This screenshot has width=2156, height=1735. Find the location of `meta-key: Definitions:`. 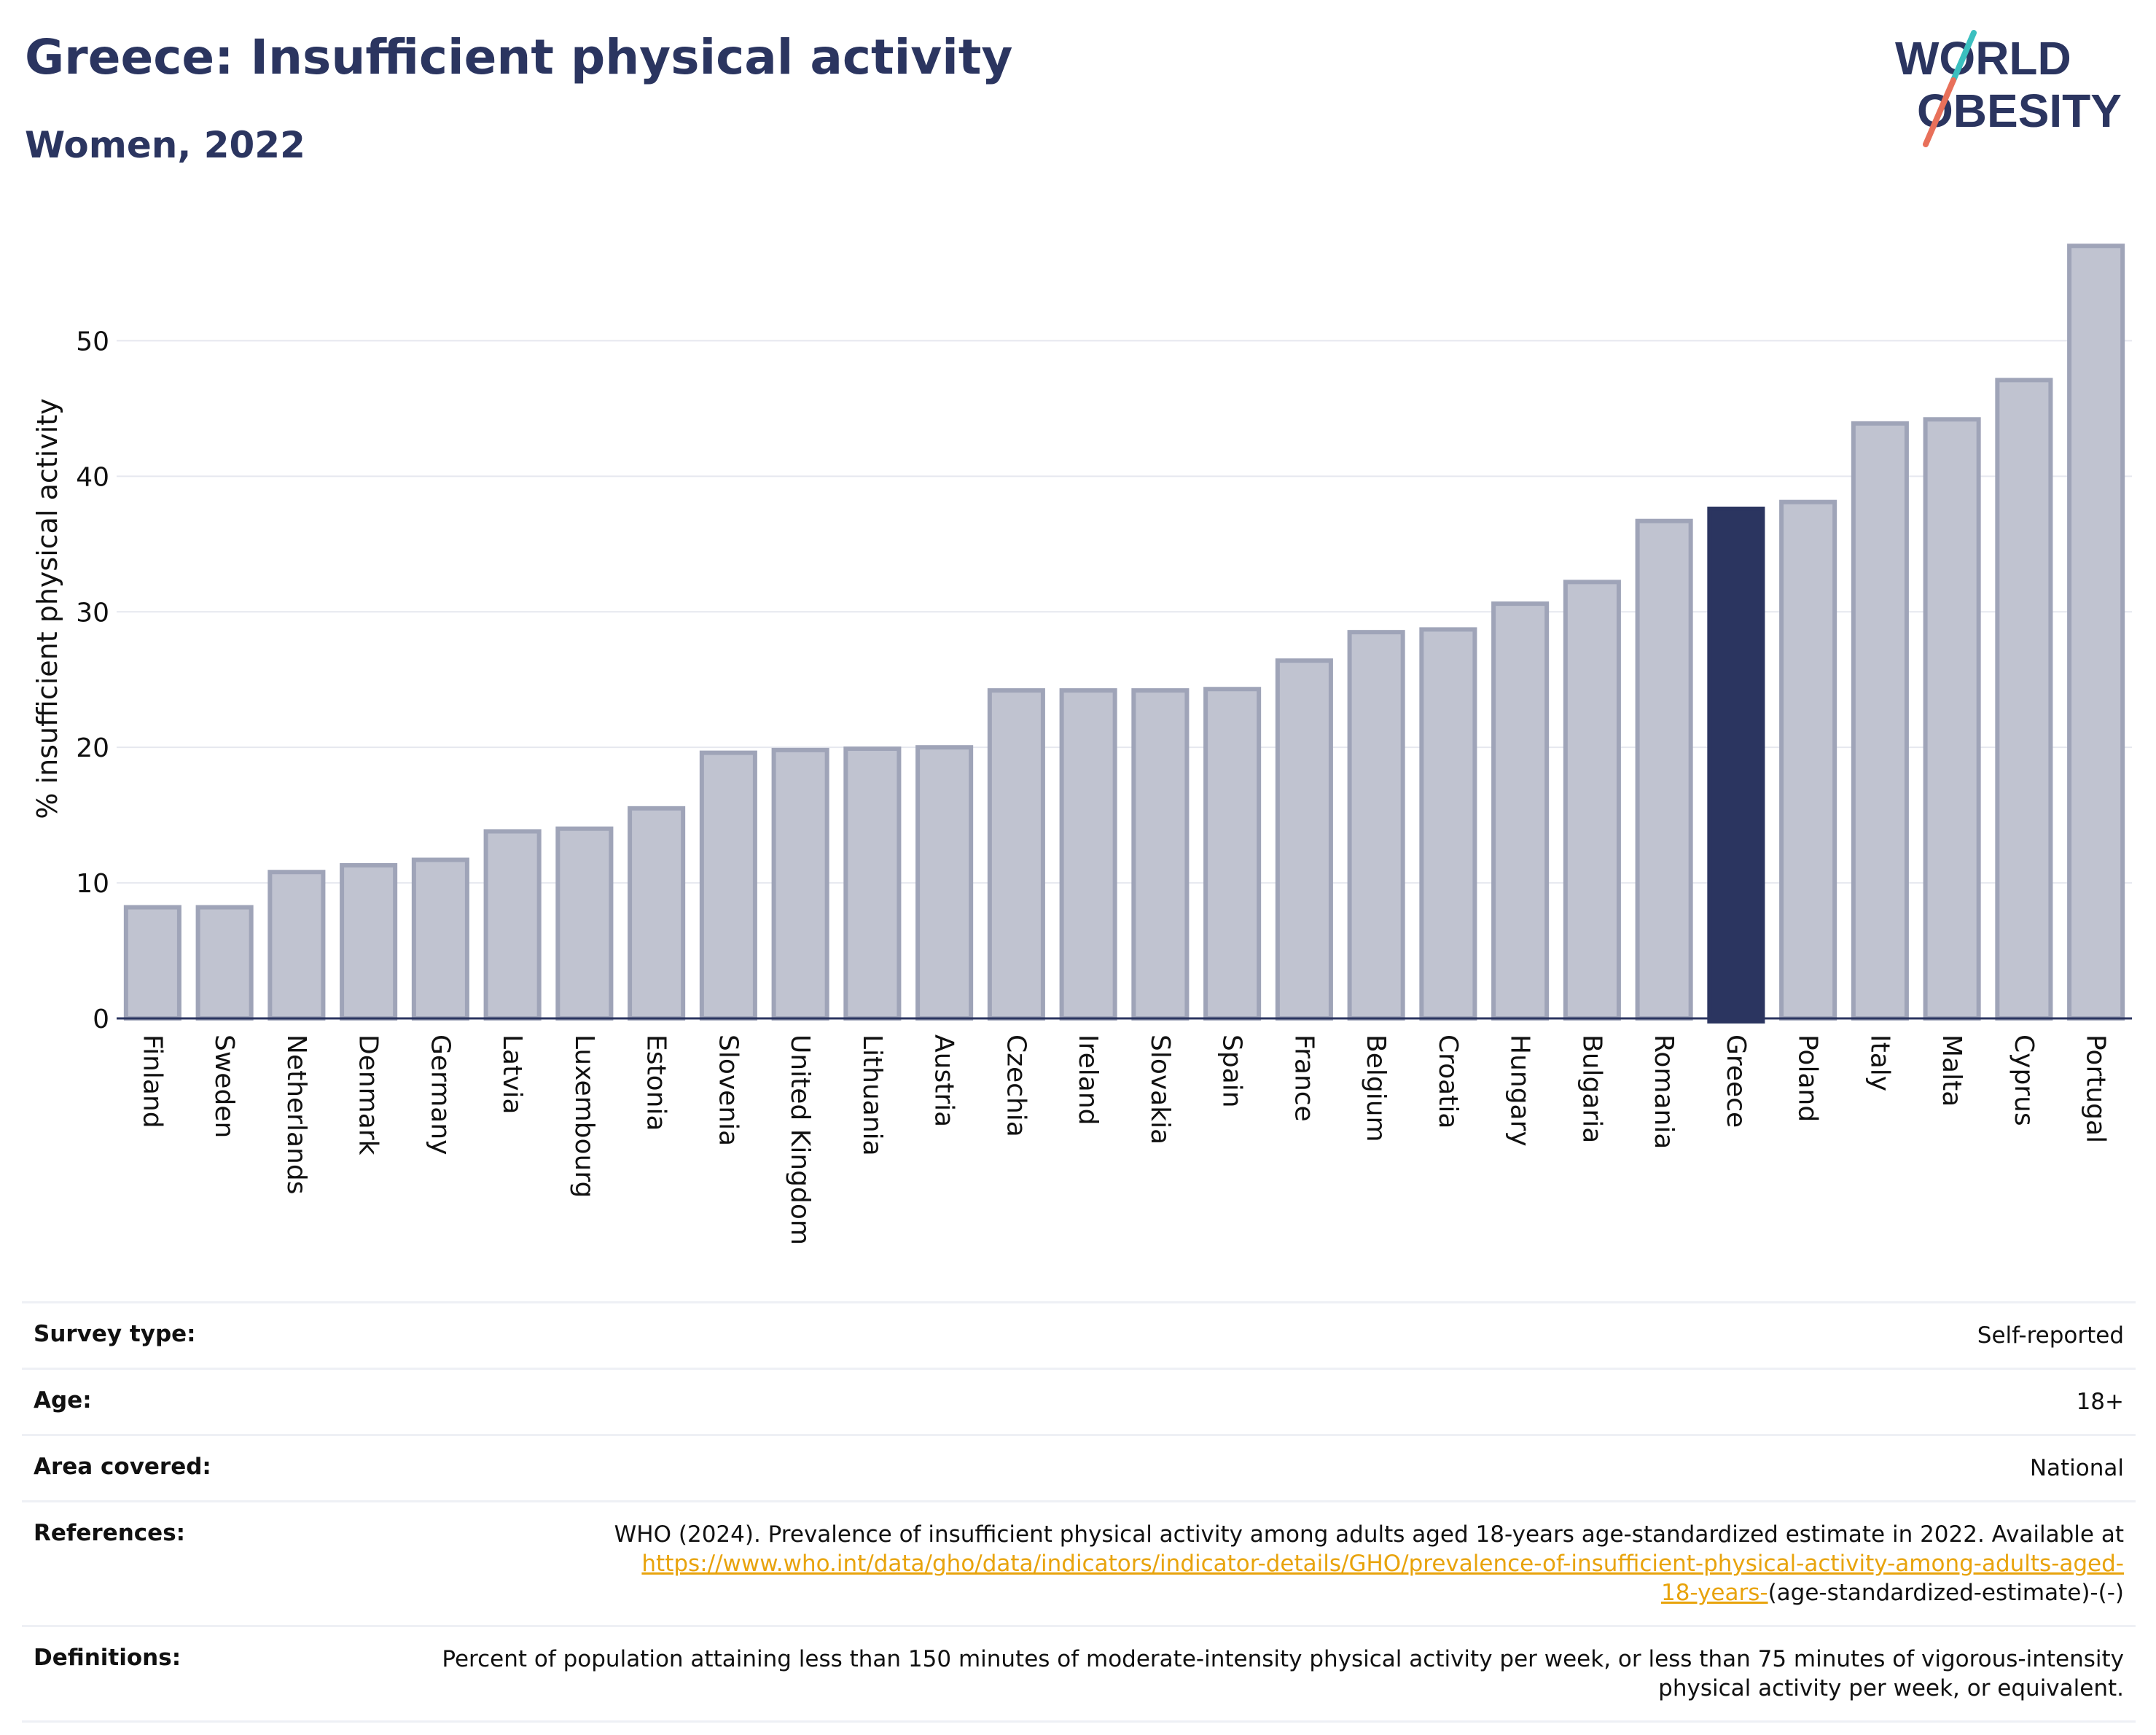

meta-key: Definitions: is located at coordinates (108, 1658).